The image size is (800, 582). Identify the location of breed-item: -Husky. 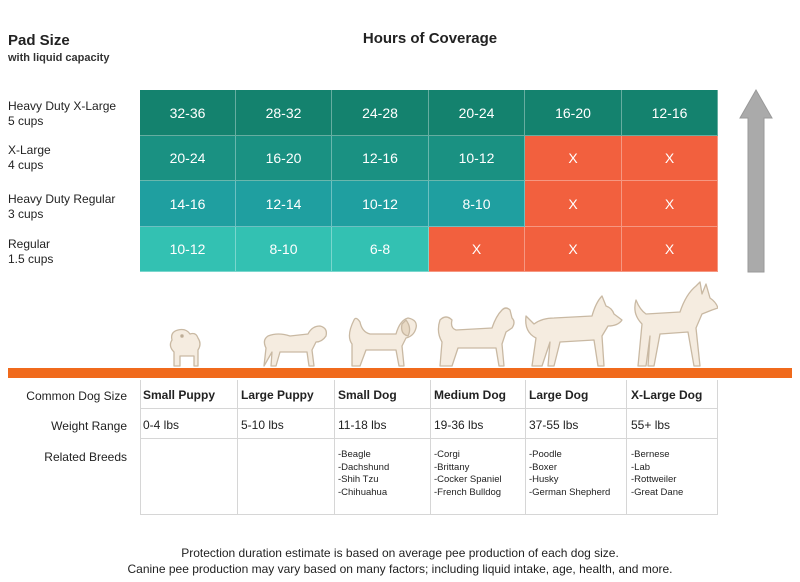
(544, 479).